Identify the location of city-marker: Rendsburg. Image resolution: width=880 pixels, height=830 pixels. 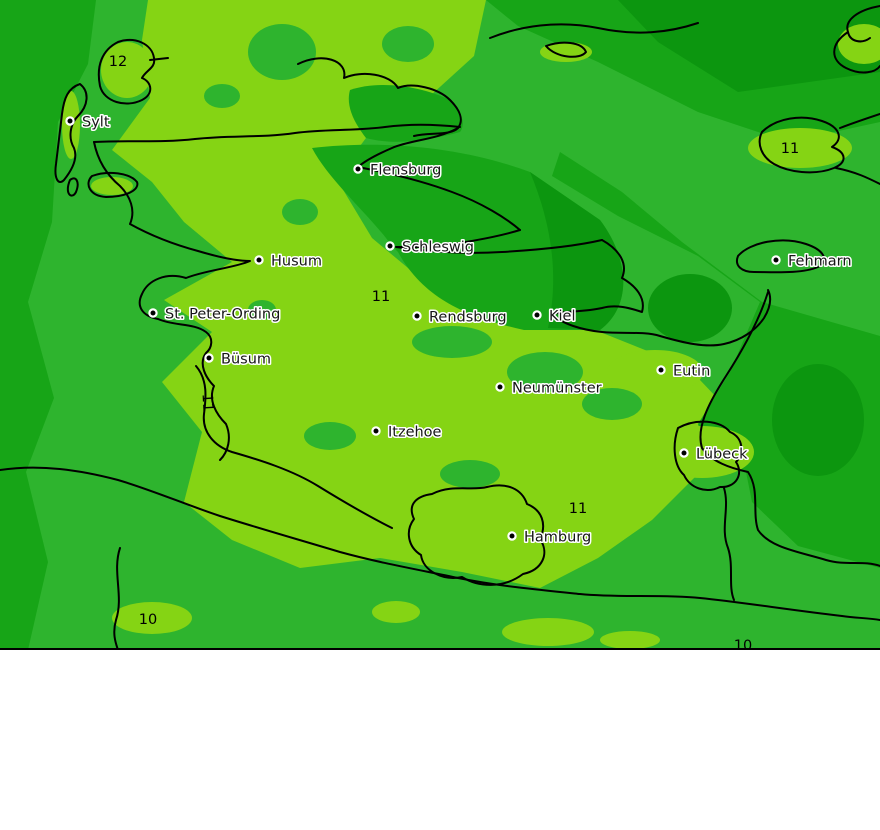
(460, 317).